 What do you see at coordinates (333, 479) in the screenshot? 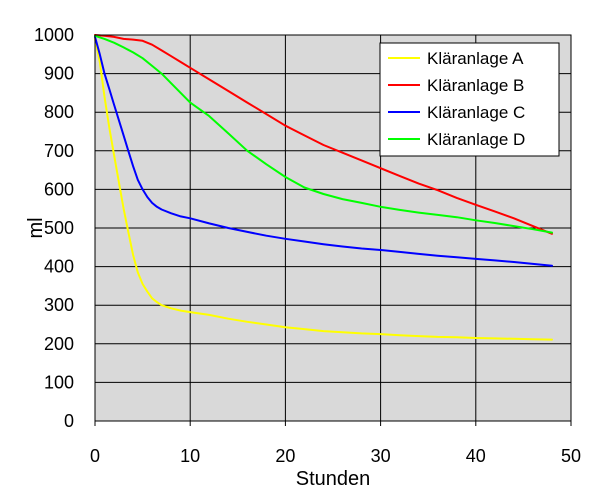
I see `x-axis-title: Stunden` at bounding box center [333, 479].